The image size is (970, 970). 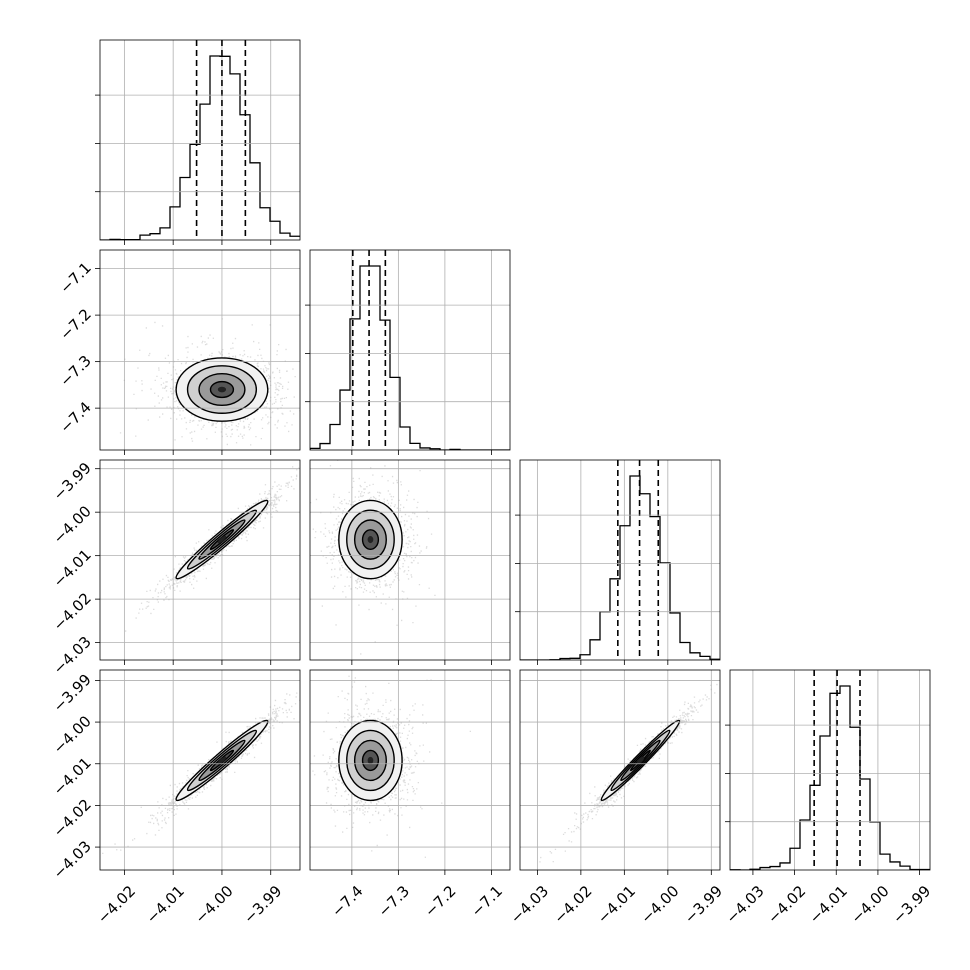 I want to click on panel-2-0: −4.03−4.02−4.01−4.00−3.99, so click(x=175, y=568).